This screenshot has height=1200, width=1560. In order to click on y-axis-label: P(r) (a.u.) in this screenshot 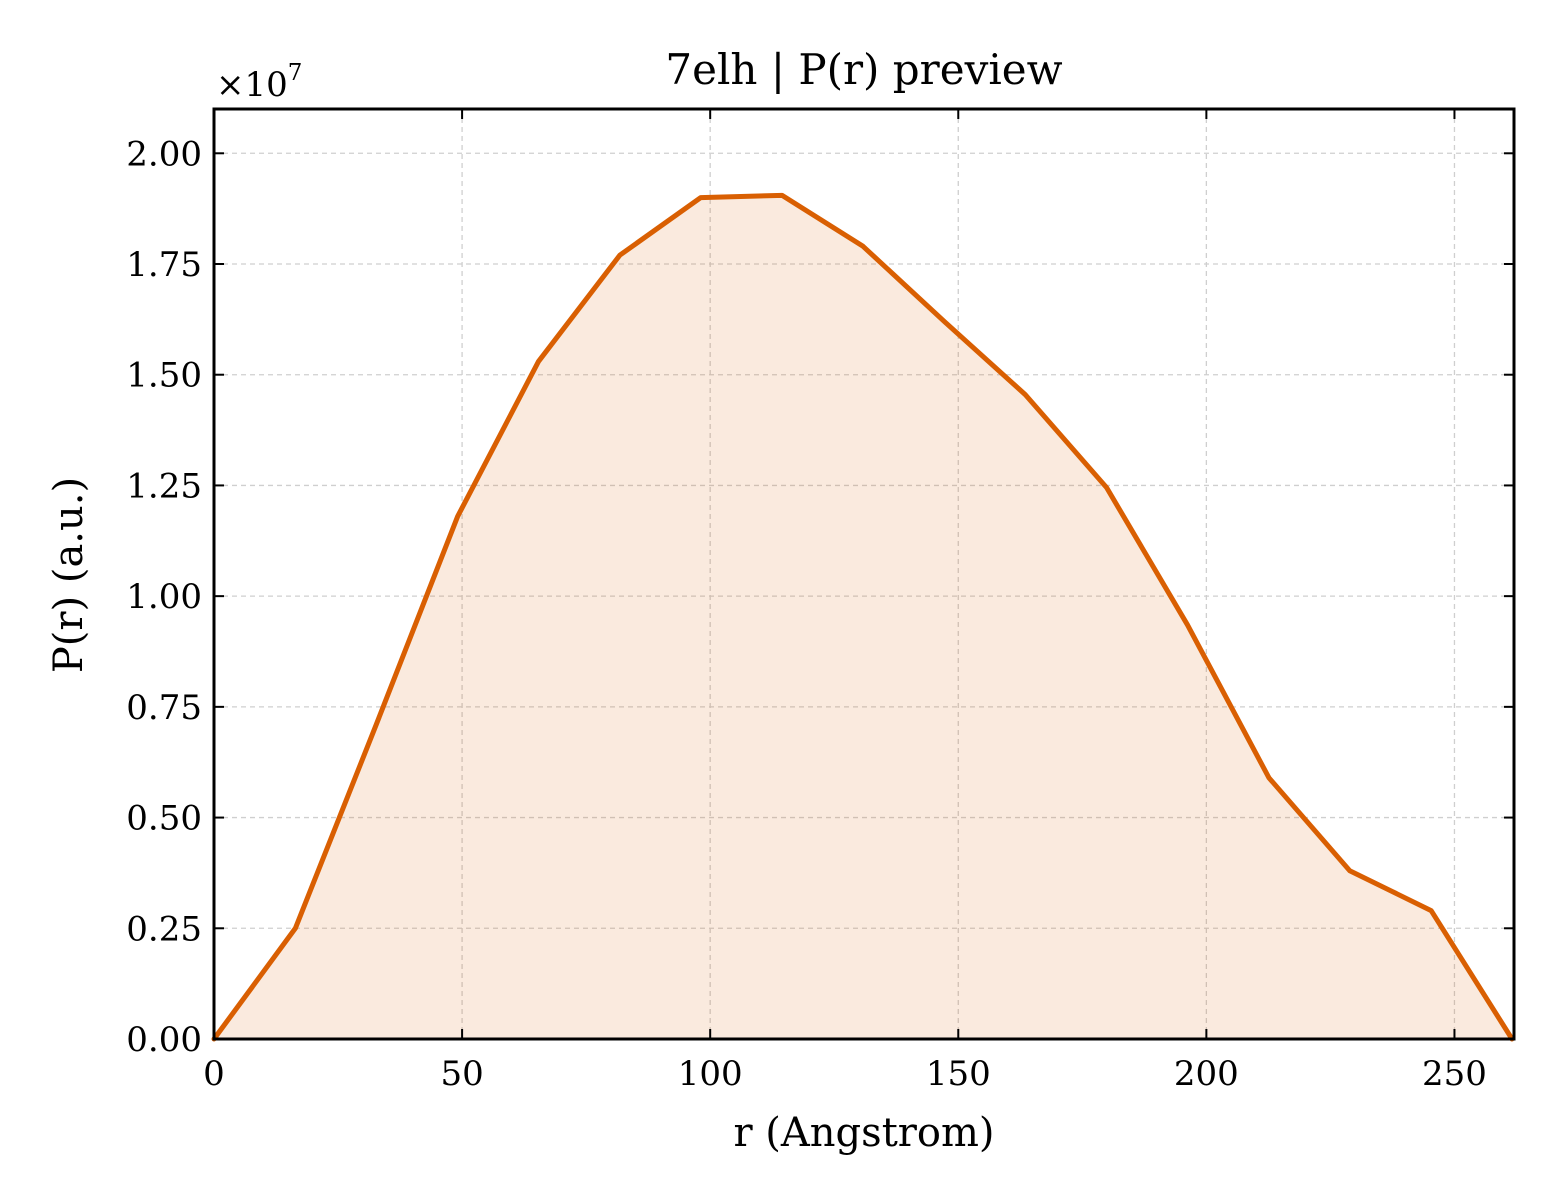, I will do `click(69, 575)`.